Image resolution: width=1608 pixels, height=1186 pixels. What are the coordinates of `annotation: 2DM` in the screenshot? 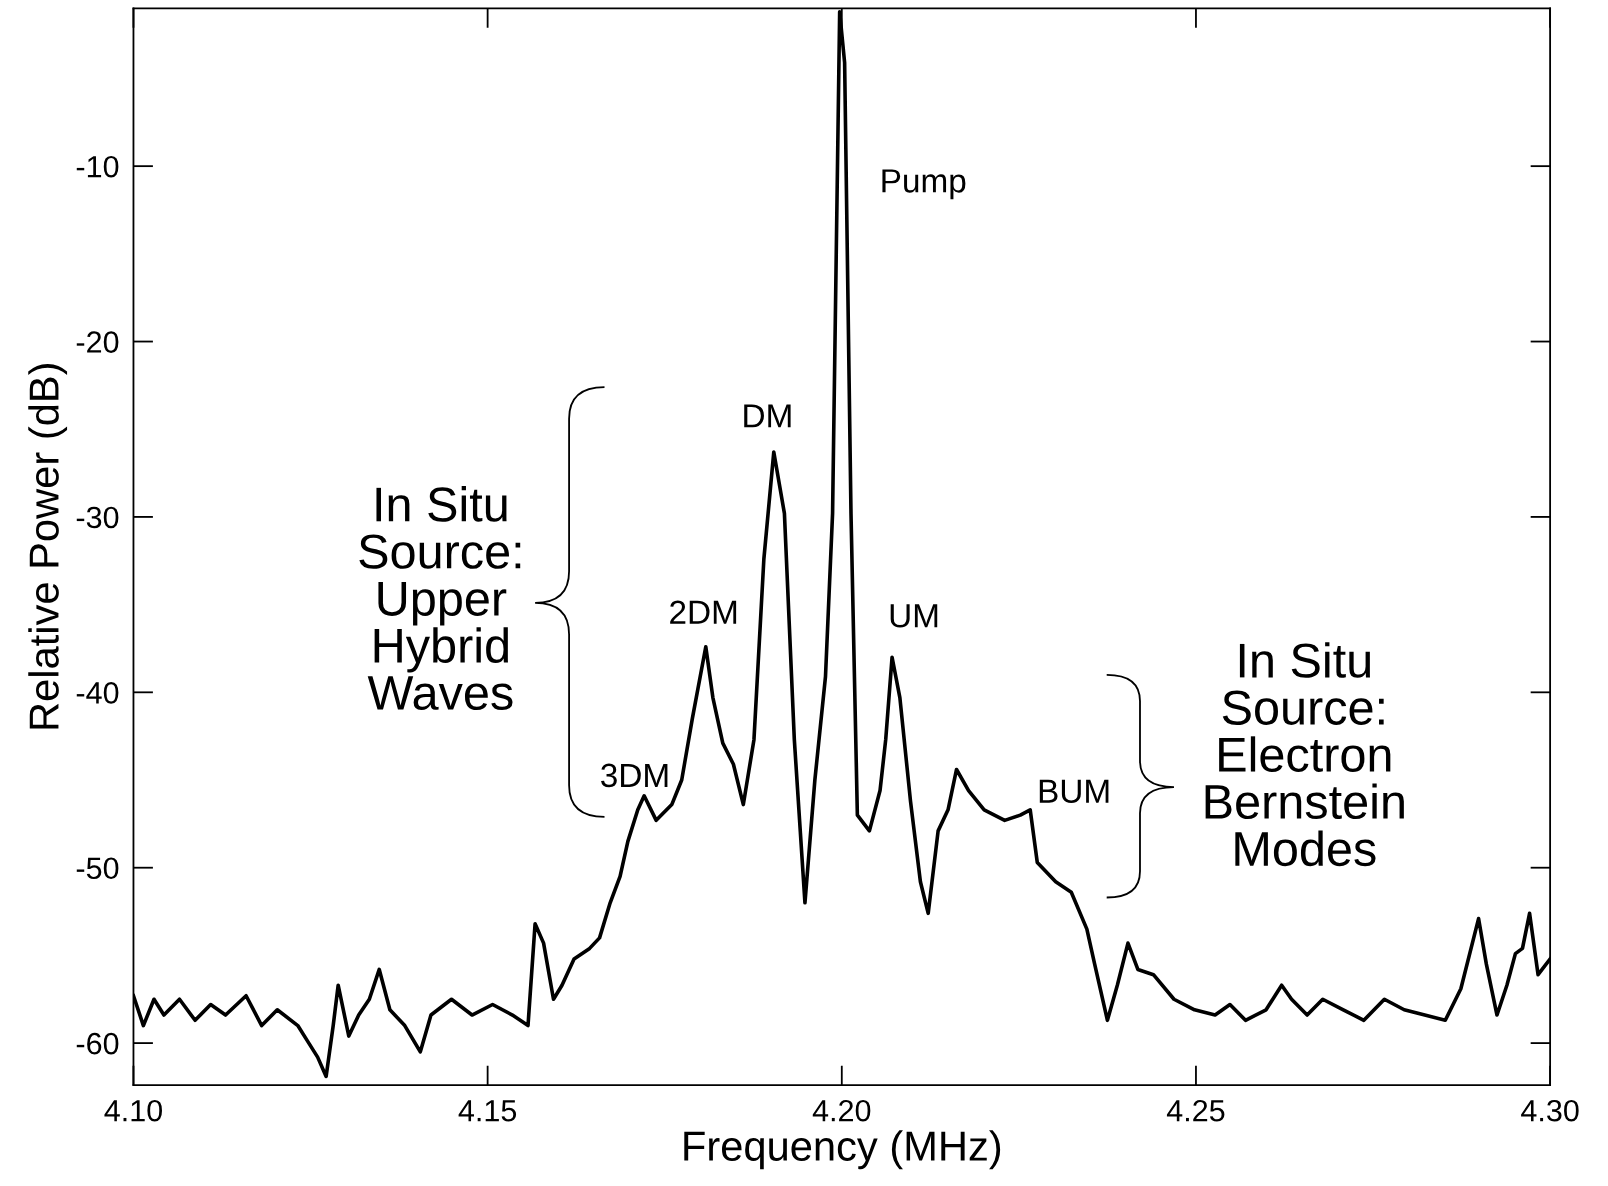 It's located at (703, 612).